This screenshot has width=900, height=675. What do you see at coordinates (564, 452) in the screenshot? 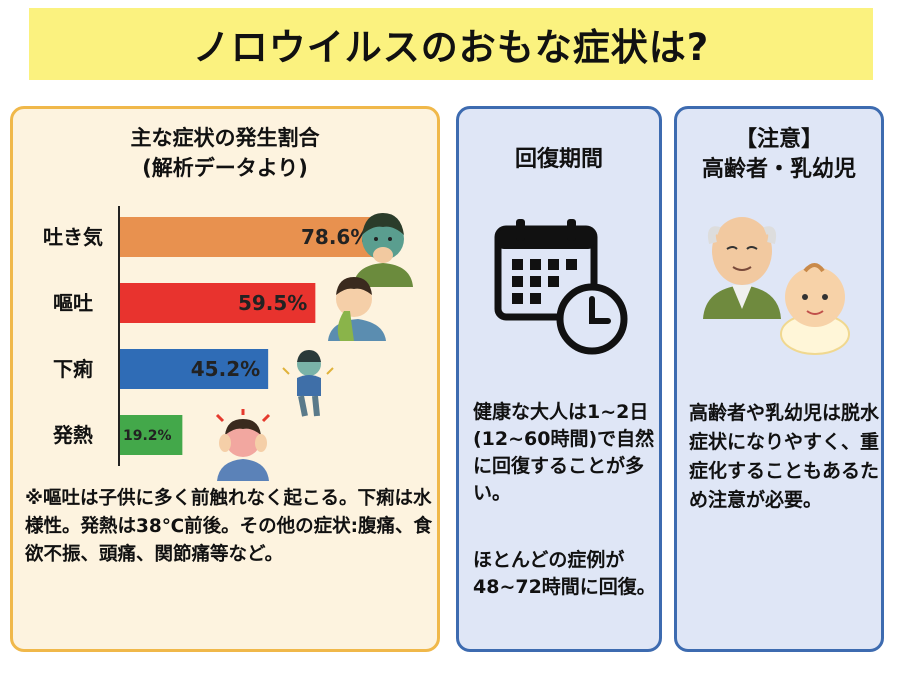
I see `recovery-text-1: 健康な大人は1~2日(12~60時間)で自然に回復することが多い。` at bounding box center [564, 452].